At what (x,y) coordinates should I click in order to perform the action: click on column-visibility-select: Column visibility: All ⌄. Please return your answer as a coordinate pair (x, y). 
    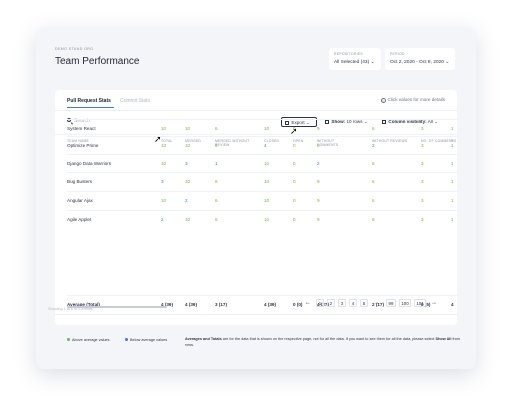
    Looking at the image, I should click on (410, 122).